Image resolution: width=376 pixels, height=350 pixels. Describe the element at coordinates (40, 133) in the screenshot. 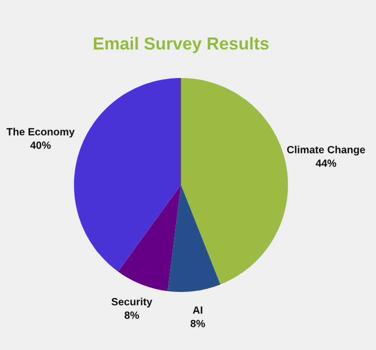

I see `slice-label: The Economy` at that location.